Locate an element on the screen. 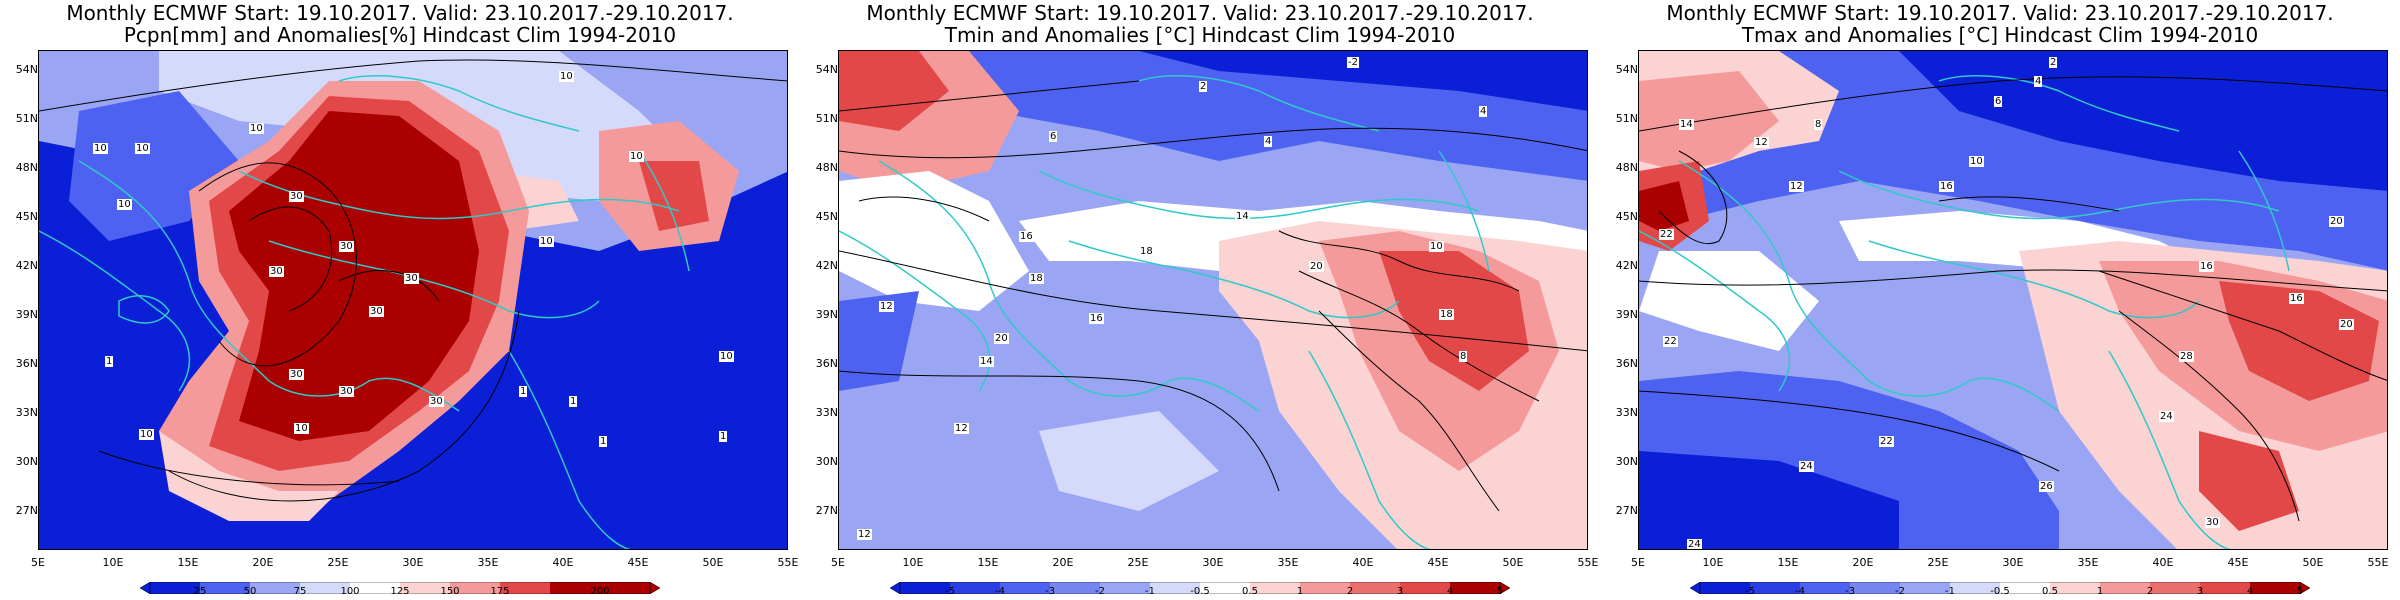 The width and height of the screenshot is (2400, 600). colorbar-label: 4 is located at coordinates (2250, 591).